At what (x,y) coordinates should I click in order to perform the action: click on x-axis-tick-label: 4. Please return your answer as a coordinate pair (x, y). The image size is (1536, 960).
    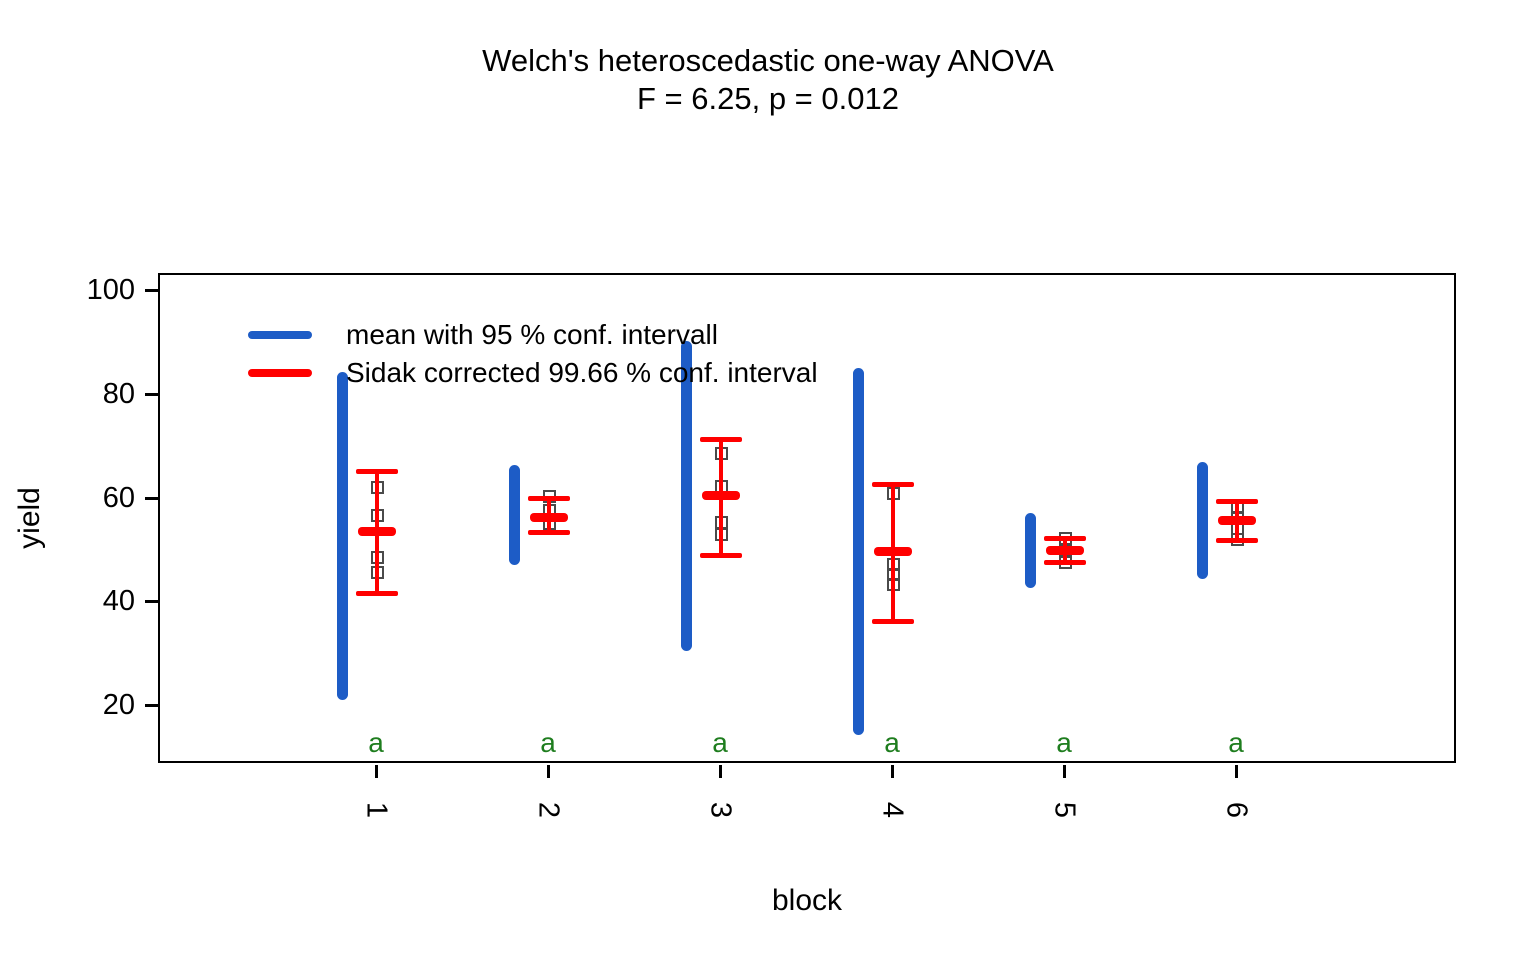
    Looking at the image, I should click on (892, 810).